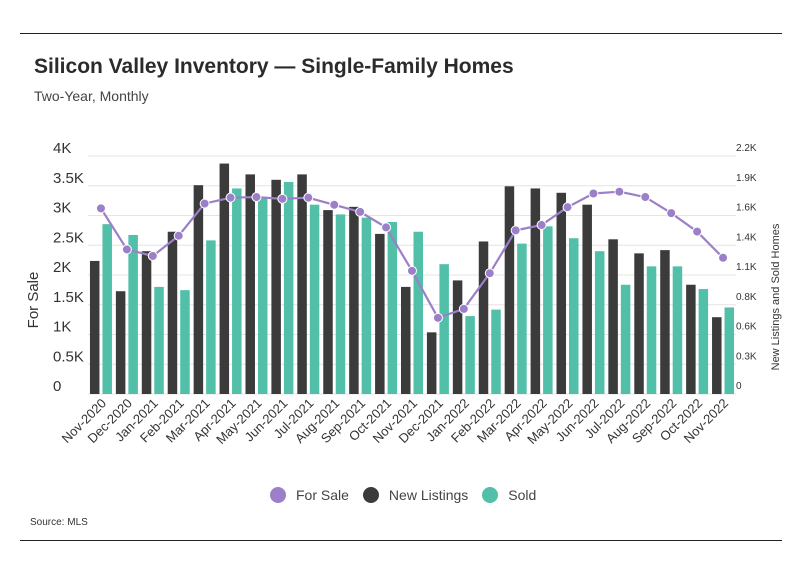 The width and height of the screenshot is (801, 575). I want to click on right-axis-label: New Listings and Sold Homes, so click(776, 296).